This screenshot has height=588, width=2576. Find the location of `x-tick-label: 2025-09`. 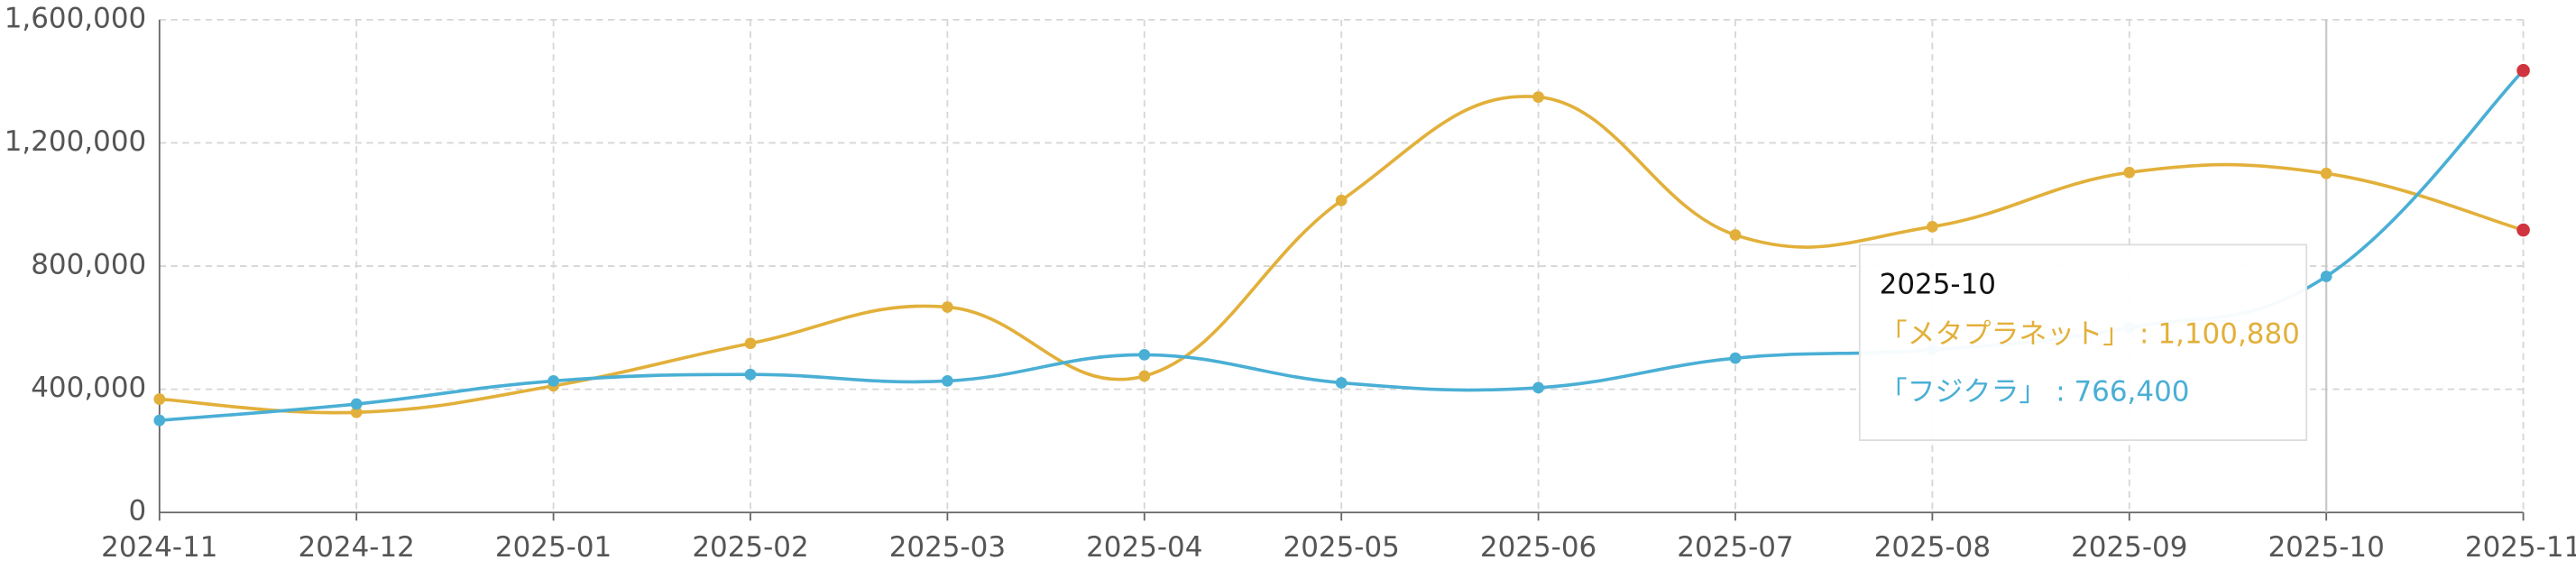

x-tick-label: 2025-09 is located at coordinates (2129, 547).